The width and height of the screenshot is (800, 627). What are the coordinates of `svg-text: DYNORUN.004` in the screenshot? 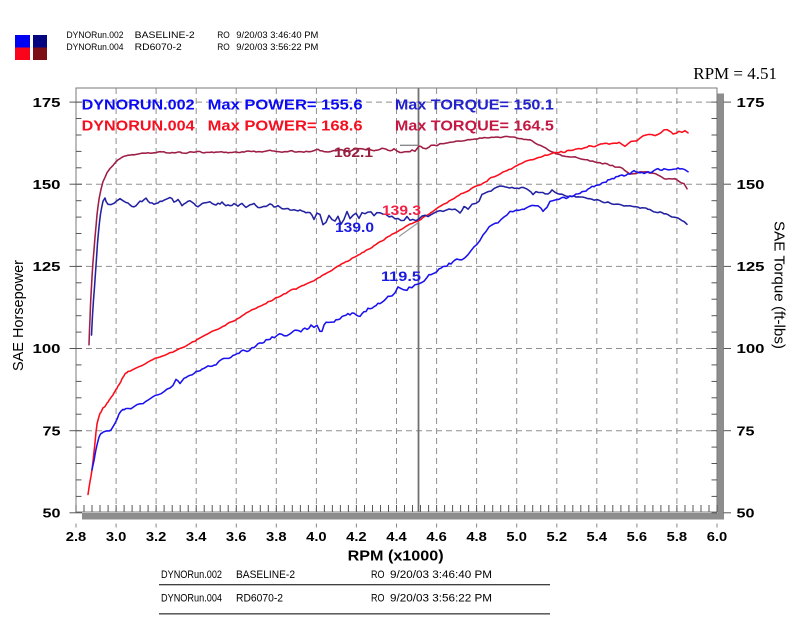 It's located at (139, 125).